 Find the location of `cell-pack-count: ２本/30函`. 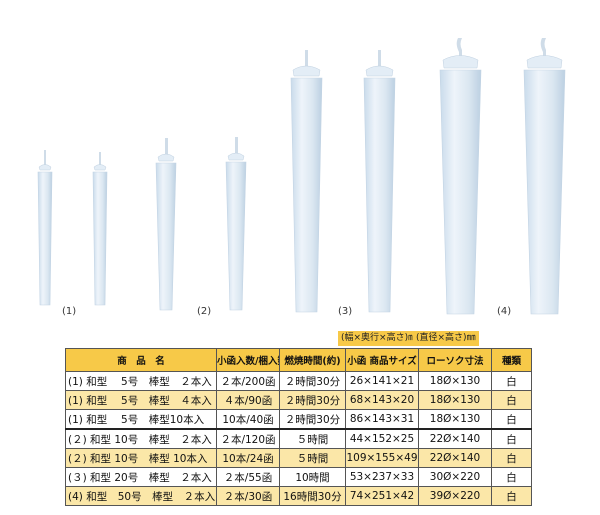

cell-pack-count: ２本/30函 is located at coordinates (248, 496).